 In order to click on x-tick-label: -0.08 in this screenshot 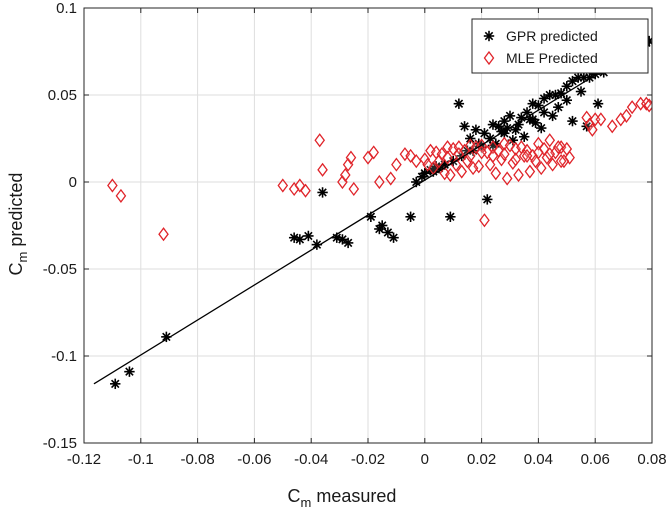, I will do `click(197, 459)`.